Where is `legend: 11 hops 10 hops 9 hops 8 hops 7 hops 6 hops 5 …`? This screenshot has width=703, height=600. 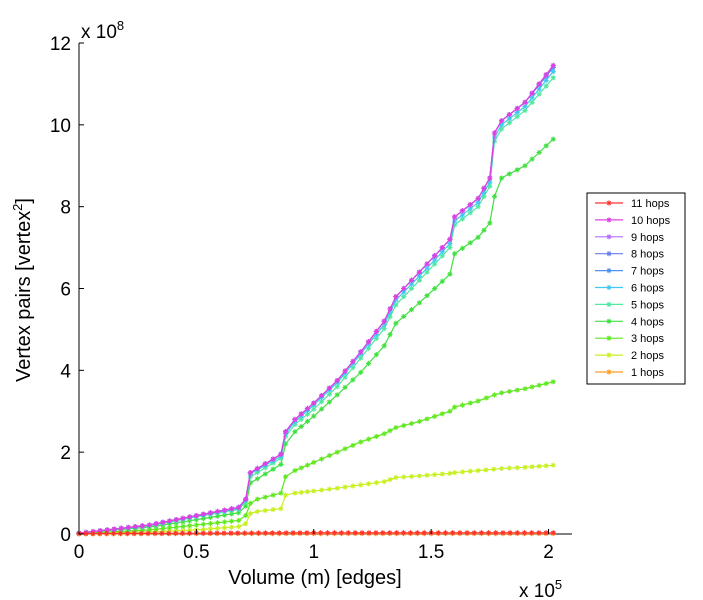
legend: 11 hops 10 hops 9 hops 8 hops 7 hops 6 hops 5 … is located at coordinates (636, 288).